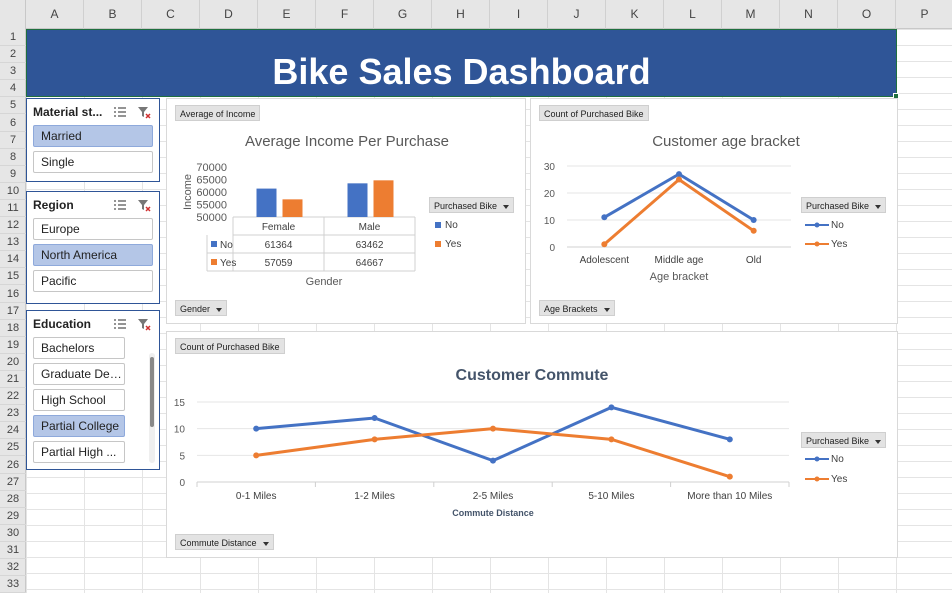 The height and width of the screenshot is (593, 952). Describe the element at coordinates (13, 448) in the screenshot. I see `row-header-25: 25` at that location.